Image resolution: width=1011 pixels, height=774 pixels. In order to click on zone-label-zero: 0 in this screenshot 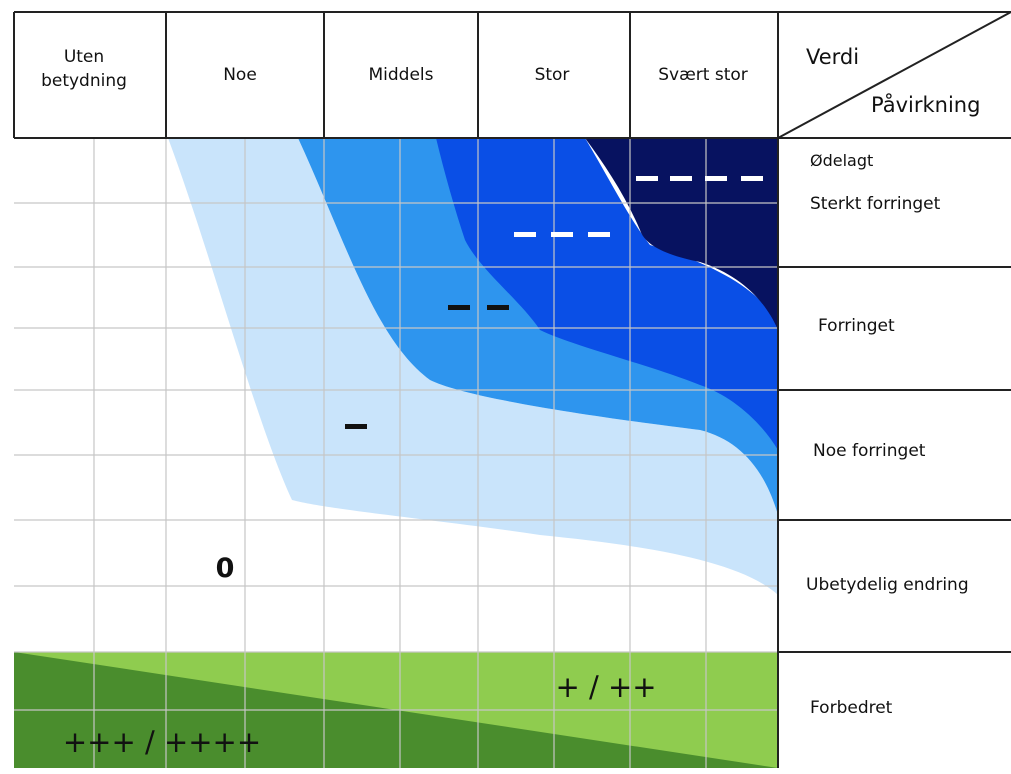, I will do `click(225, 568)`.